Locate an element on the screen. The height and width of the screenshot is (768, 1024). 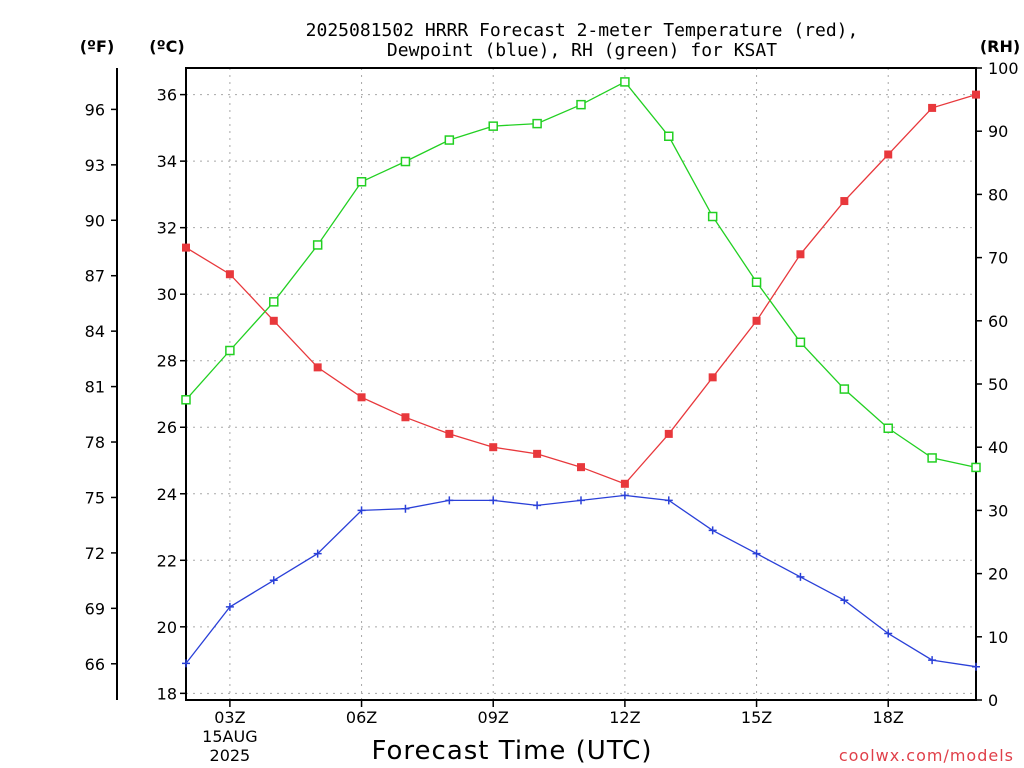
x-tick-label: 15Z is located at coordinates (756, 717).